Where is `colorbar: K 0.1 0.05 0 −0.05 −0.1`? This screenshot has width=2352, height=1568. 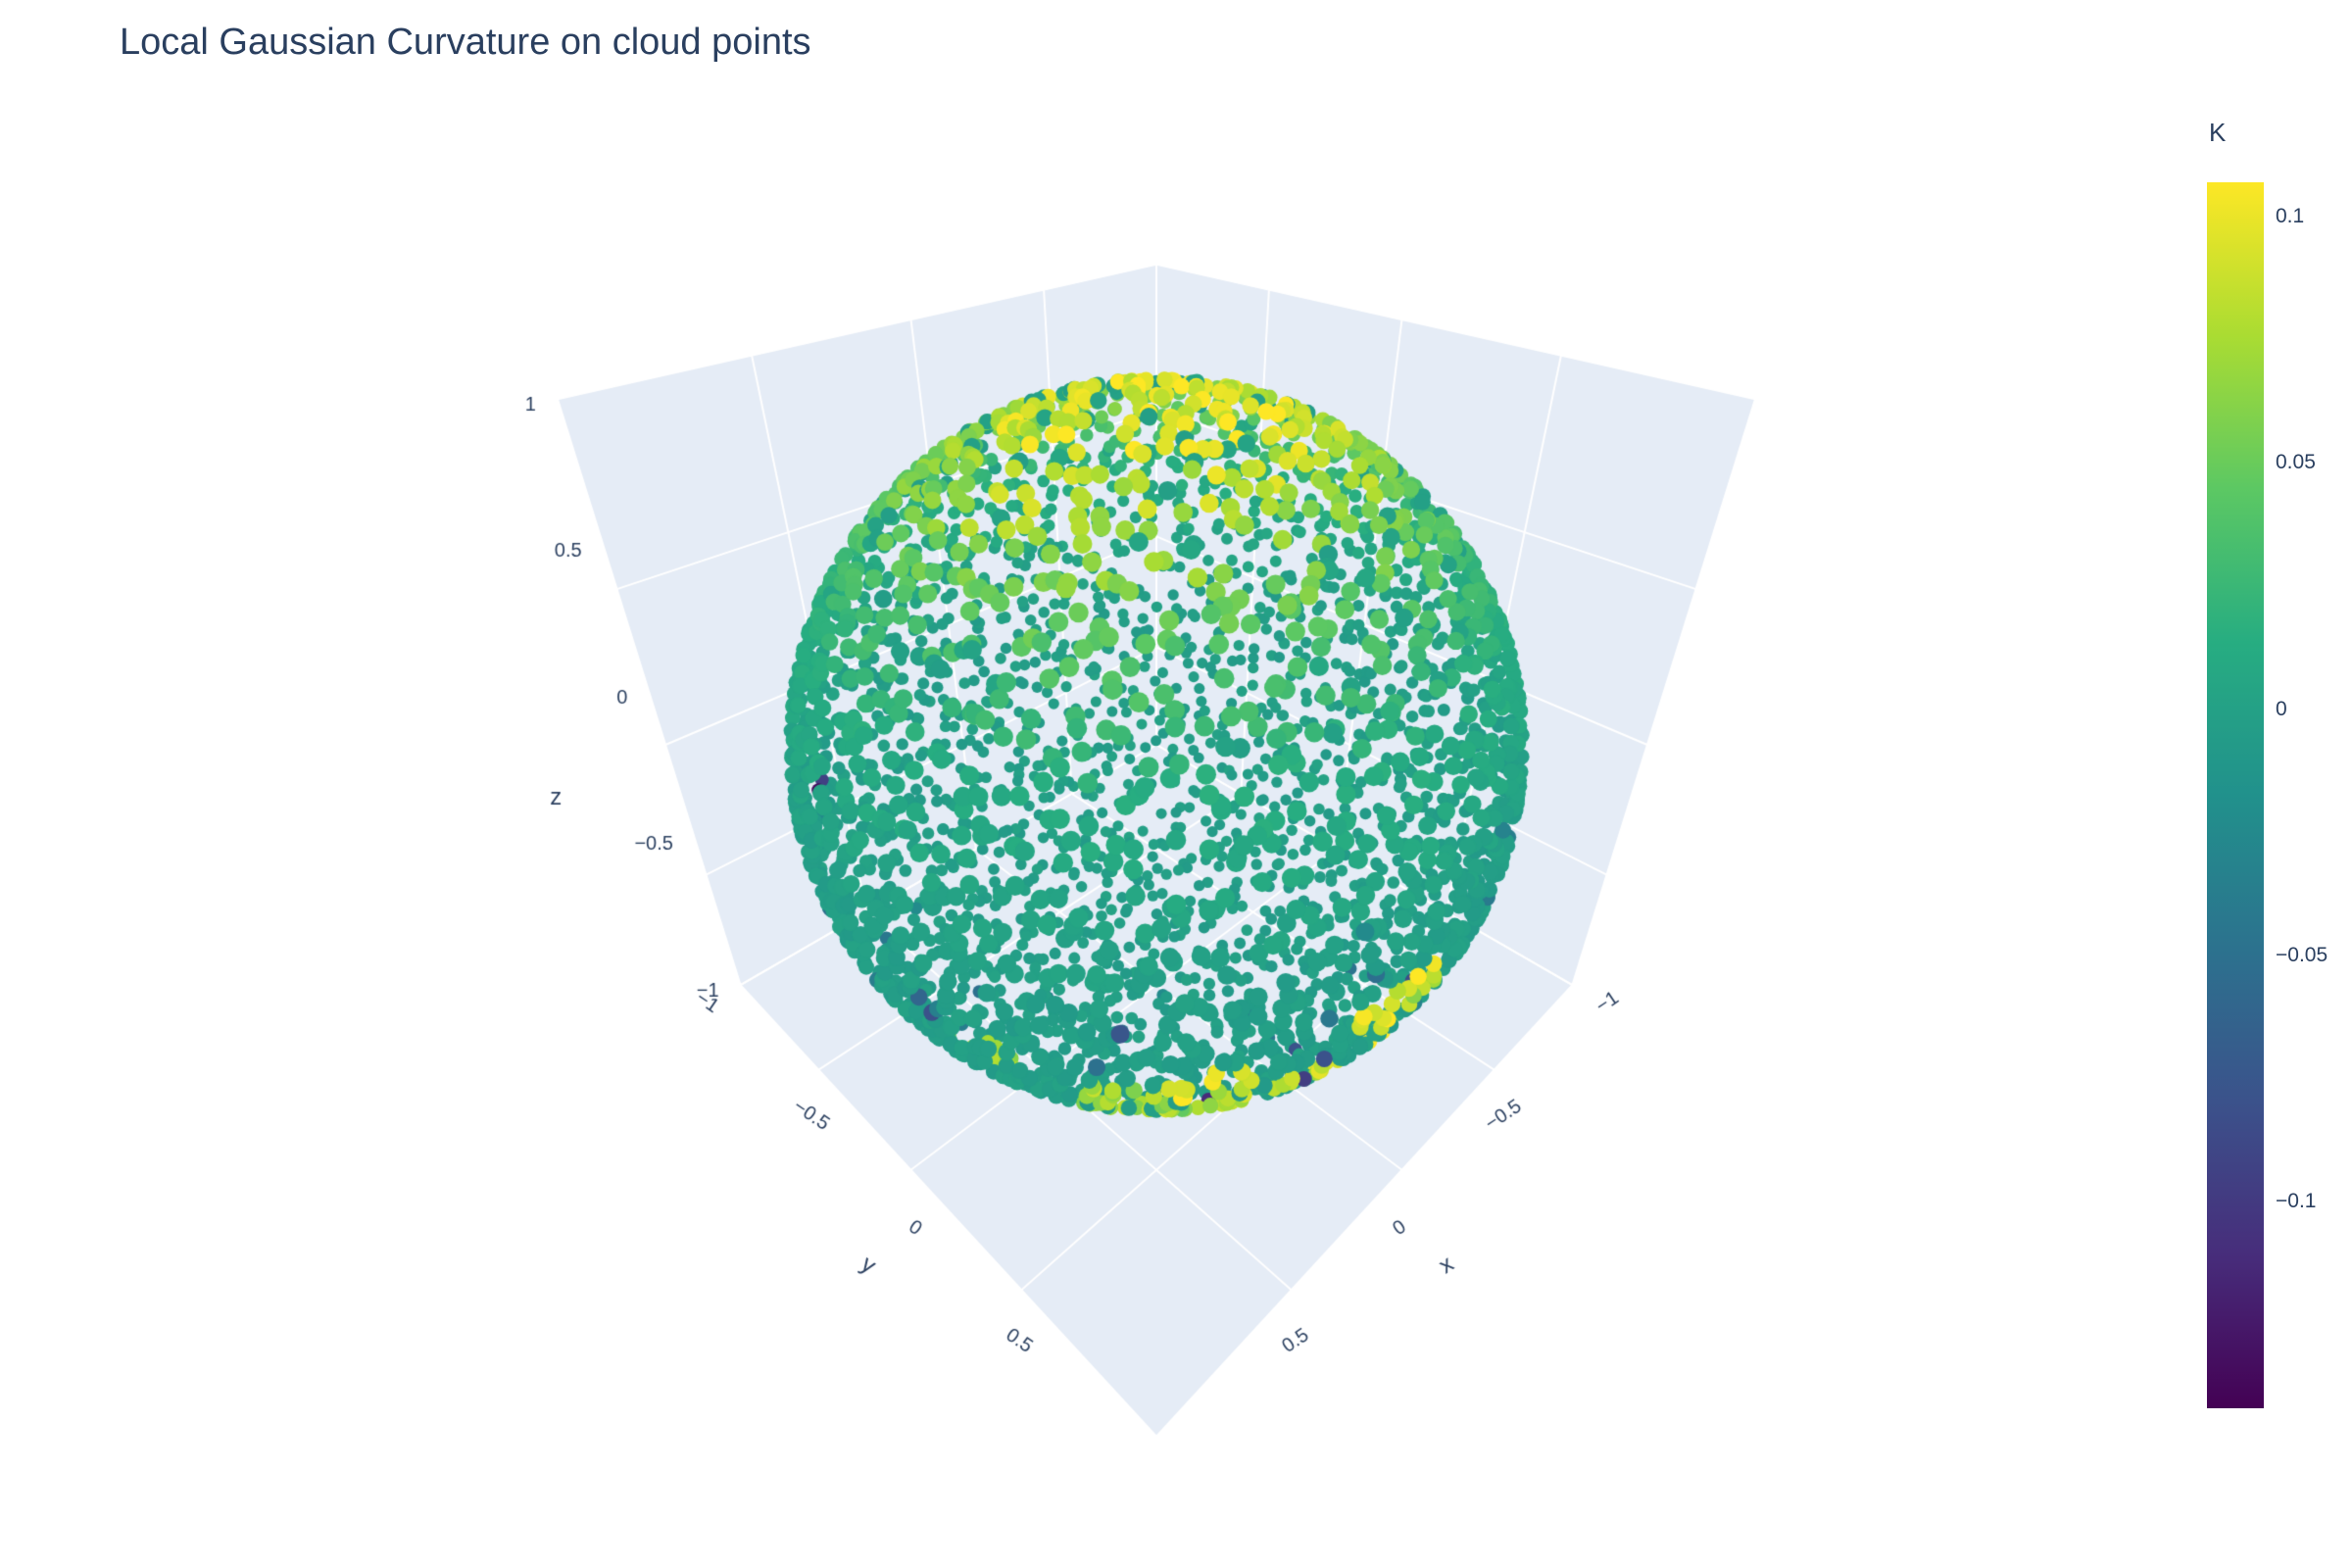
colorbar: K 0.1 0.05 0 −0.05 −0.1 is located at coordinates (2279, 774).